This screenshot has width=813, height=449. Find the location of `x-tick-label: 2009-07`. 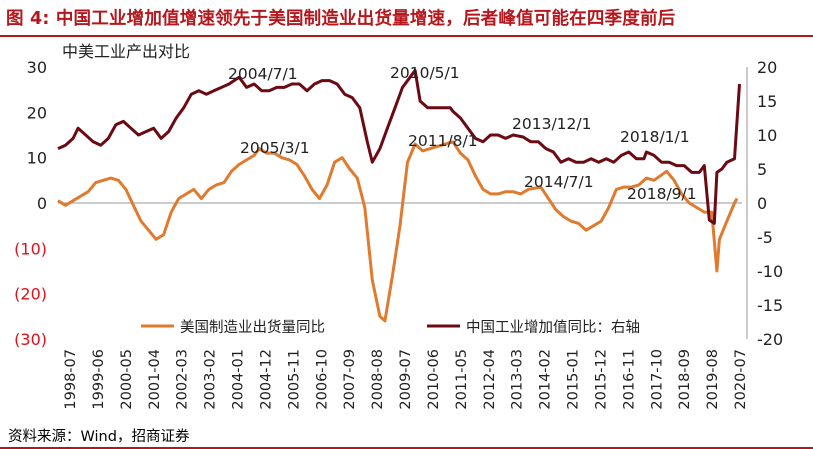

x-tick-label: 2009-07 is located at coordinates (406, 379).